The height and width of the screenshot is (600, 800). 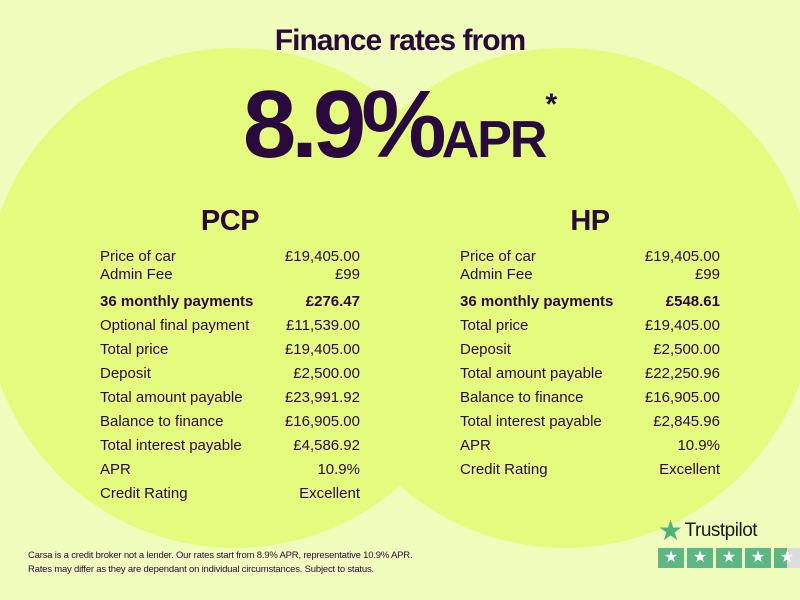 I want to click on table-row: Total interest payable £4,586.92, so click(x=230, y=446).